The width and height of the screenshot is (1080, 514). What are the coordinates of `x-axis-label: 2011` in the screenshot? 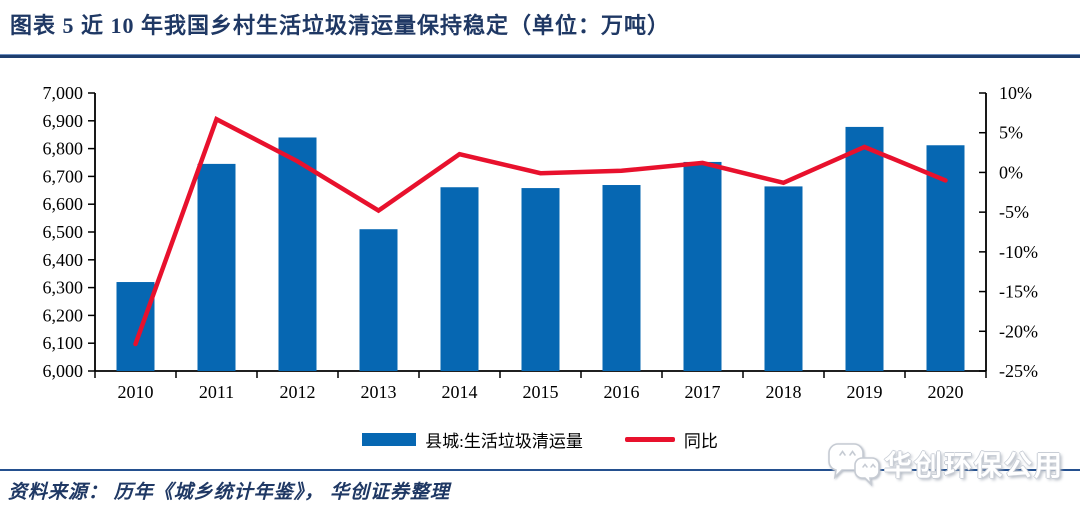 It's located at (216, 392).